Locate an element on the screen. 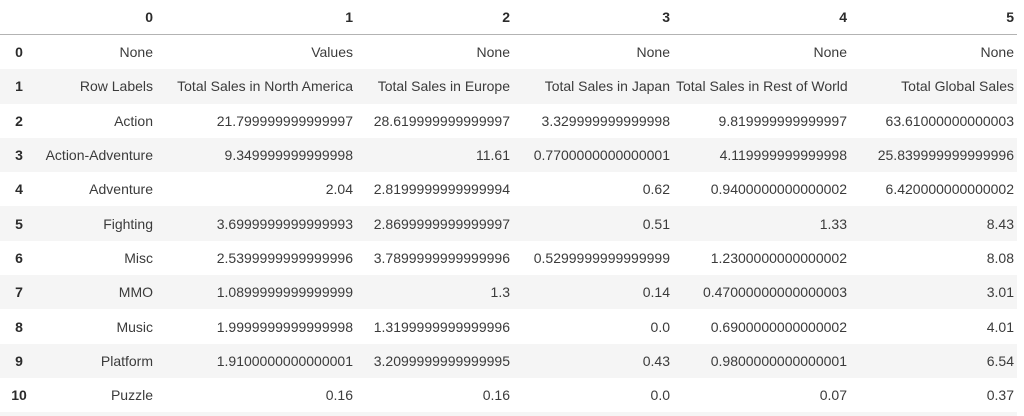 The height and width of the screenshot is (416, 1024). row-index-cell: 6 is located at coordinates (19, 257).